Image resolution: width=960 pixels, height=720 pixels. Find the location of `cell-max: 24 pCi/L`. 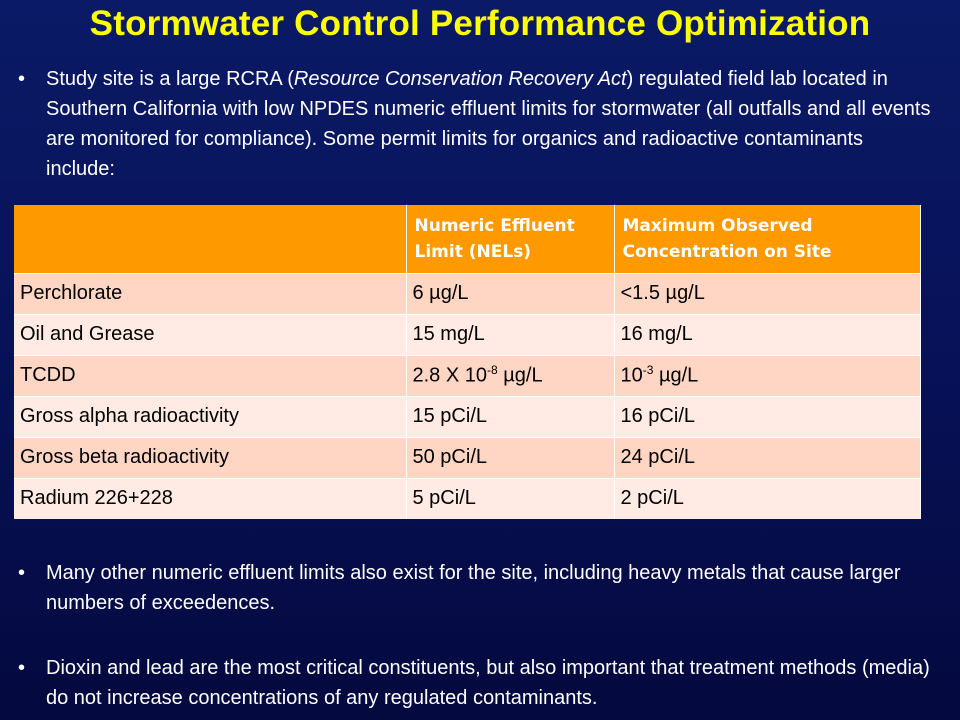

cell-max: 24 pCi/L is located at coordinates (767, 457).